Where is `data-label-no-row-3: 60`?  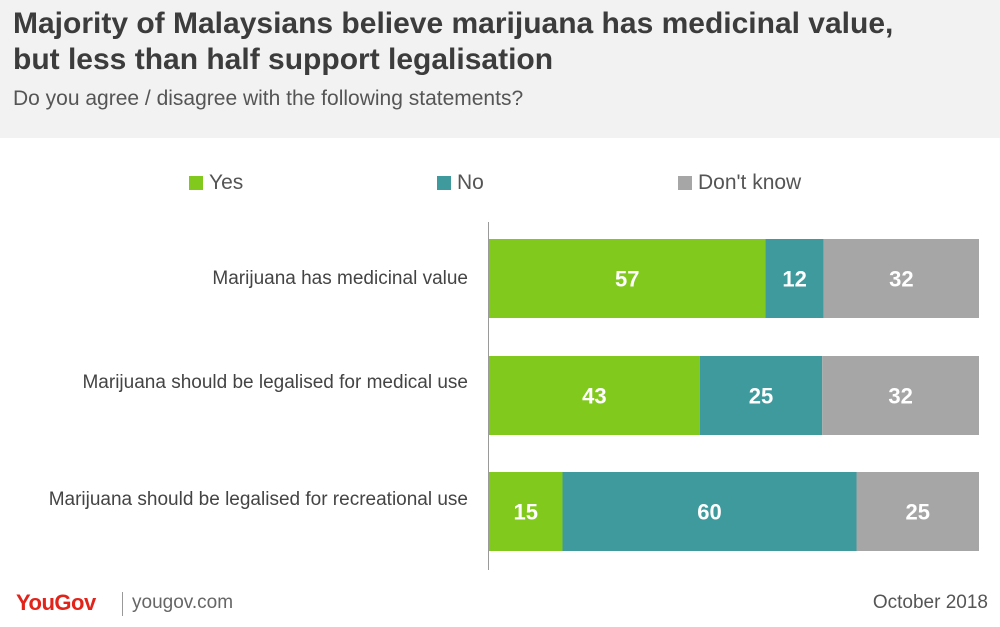
data-label-no-row-3: 60 is located at coordinates (709, 512).